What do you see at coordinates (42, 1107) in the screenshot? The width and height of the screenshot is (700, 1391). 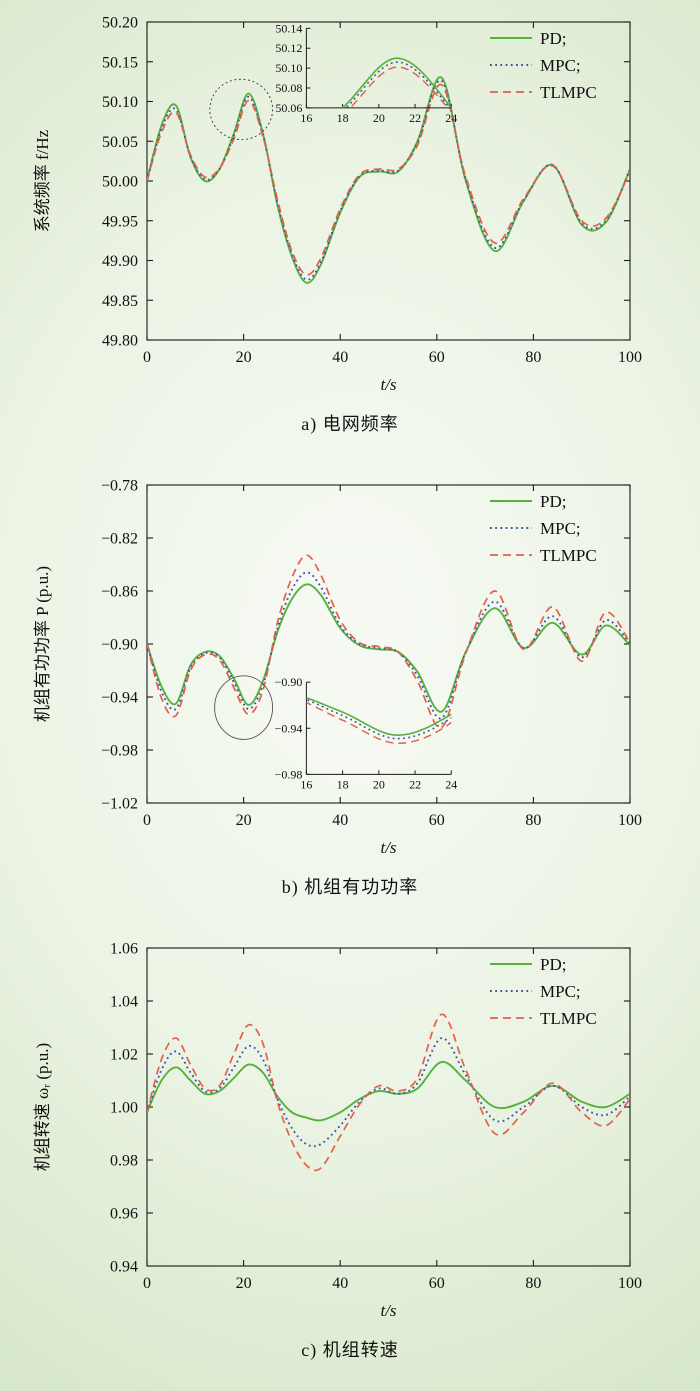 I see `y-axis-label: 机组转速 ωᵣ (p.u.)` at bounding box center [42, 1107].